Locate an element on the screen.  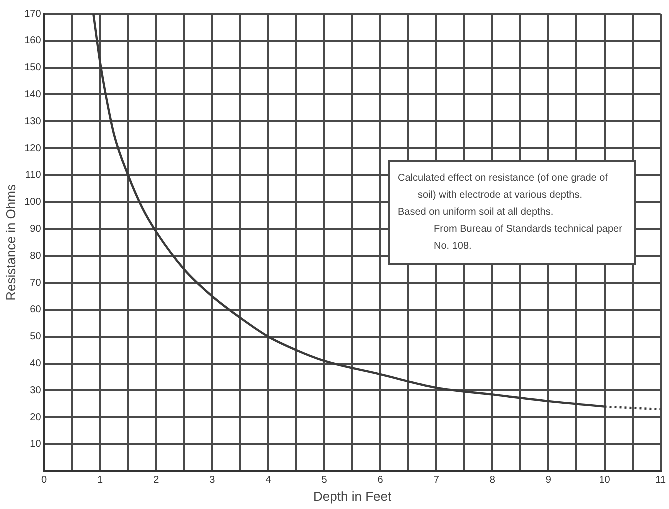
x-tick-label: 2 is located at coordinates (157, 480).